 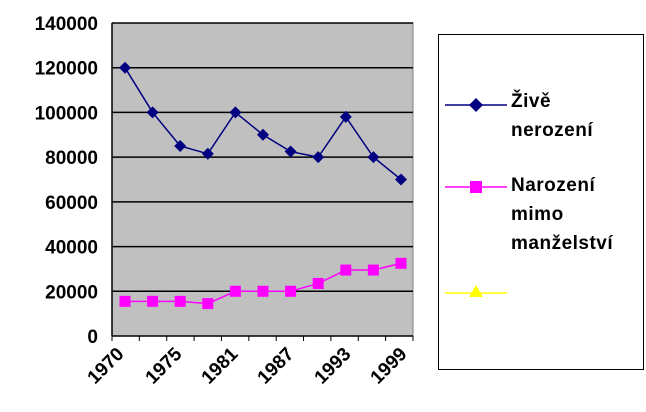 I want to click on legend-marker-triangle-icon, so click(x=476, y=291).